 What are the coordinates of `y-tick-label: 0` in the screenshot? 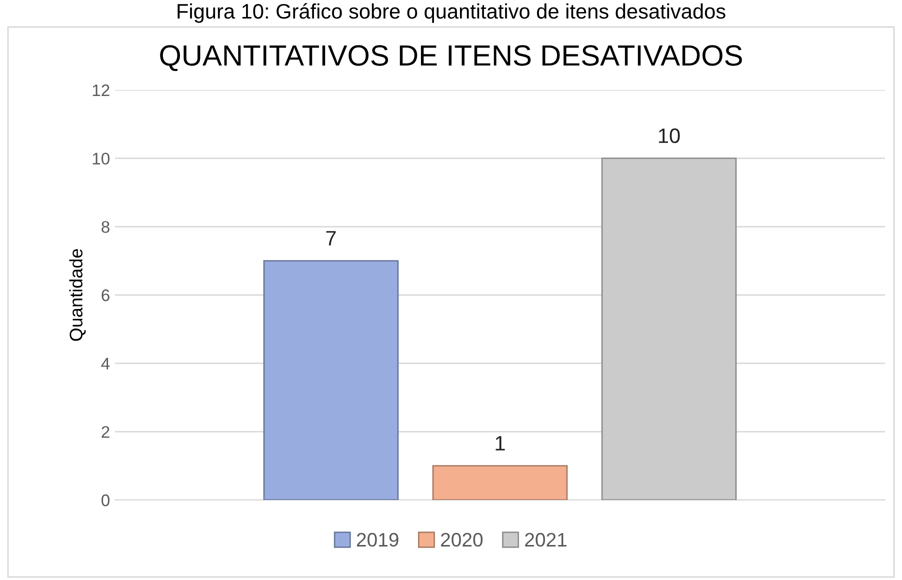 It's located at (106, 500).